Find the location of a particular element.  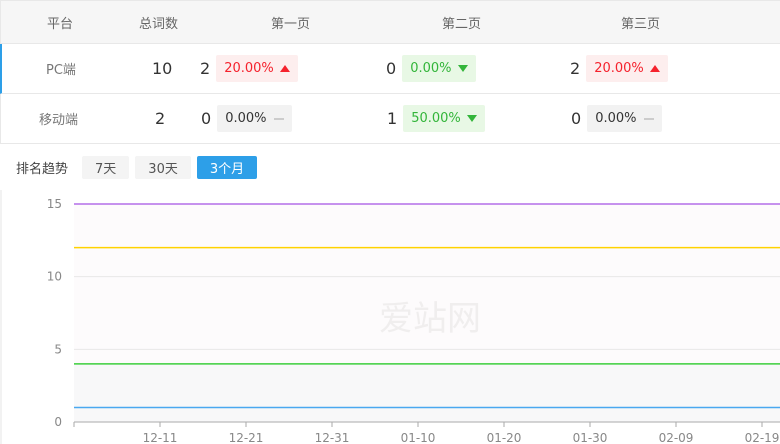

platform-name: 移动端 is located at coordinates (59, 120).